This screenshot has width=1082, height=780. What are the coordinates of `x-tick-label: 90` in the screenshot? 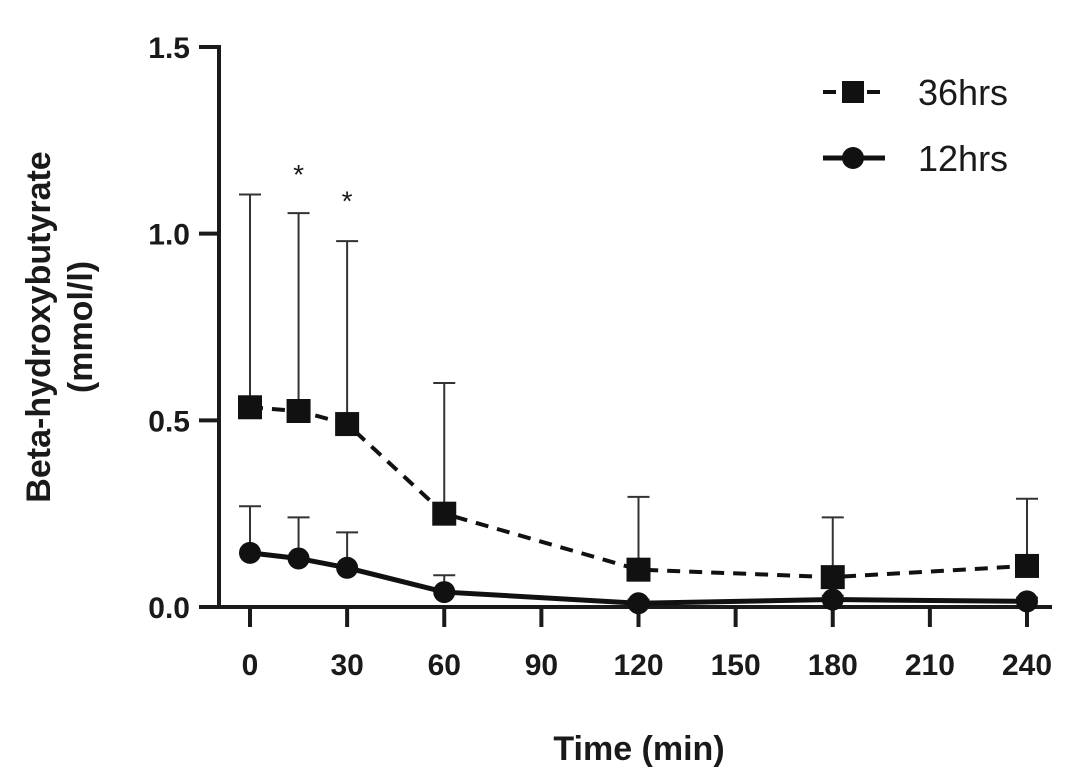 It's located at (541, 665).